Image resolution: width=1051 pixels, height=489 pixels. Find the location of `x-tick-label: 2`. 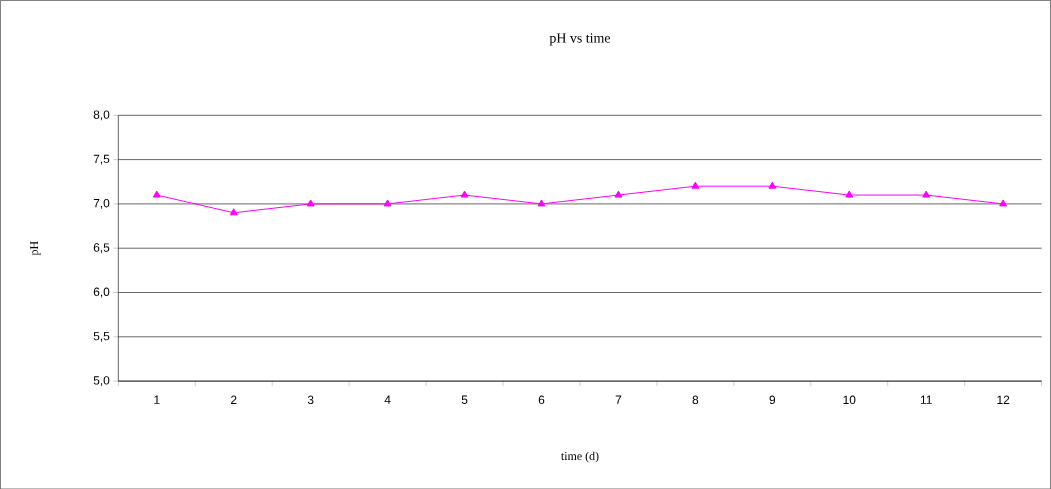

x-tick-label: 2 is located at coordinates (234, 399).